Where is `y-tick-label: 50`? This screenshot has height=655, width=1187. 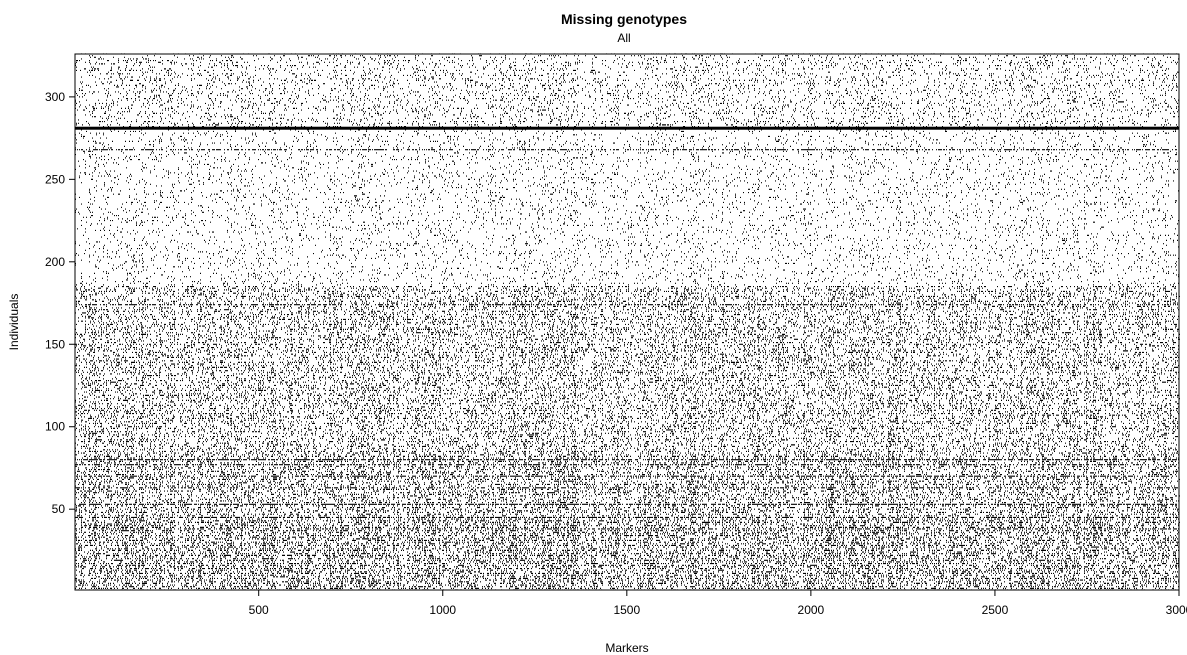
y-tick-label: 50 is located at coordinates (59, 509).